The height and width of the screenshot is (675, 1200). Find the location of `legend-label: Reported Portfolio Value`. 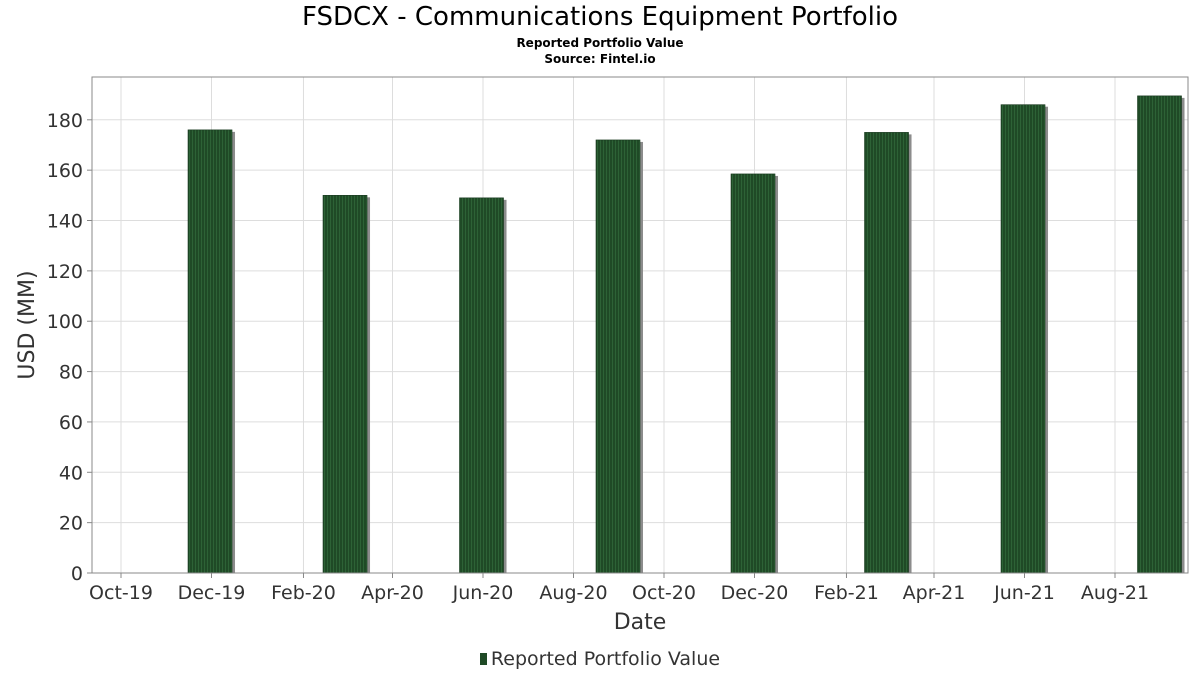

legend-label: Reported Portfolio Value is located at coordinates (605, 659).